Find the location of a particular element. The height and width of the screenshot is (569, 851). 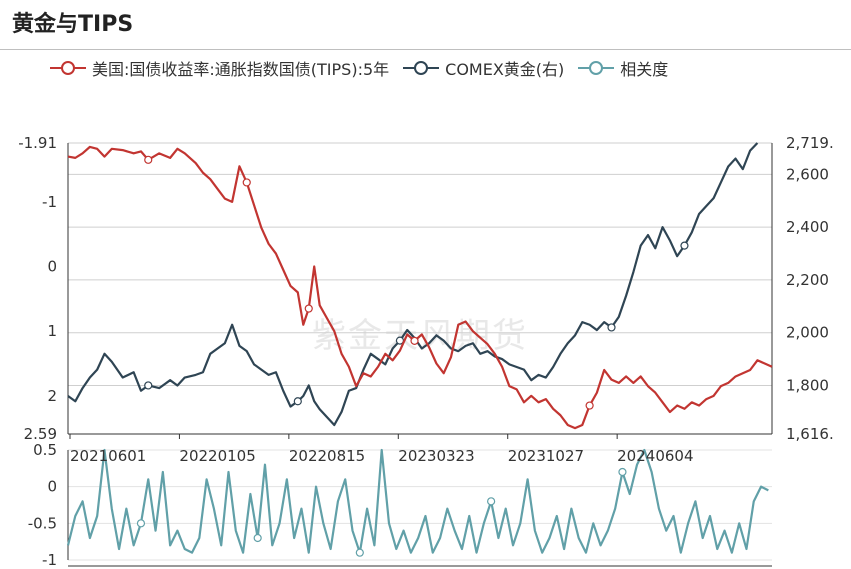

y-right-tick-label: 2,000 is located at coordinates (807, 333).